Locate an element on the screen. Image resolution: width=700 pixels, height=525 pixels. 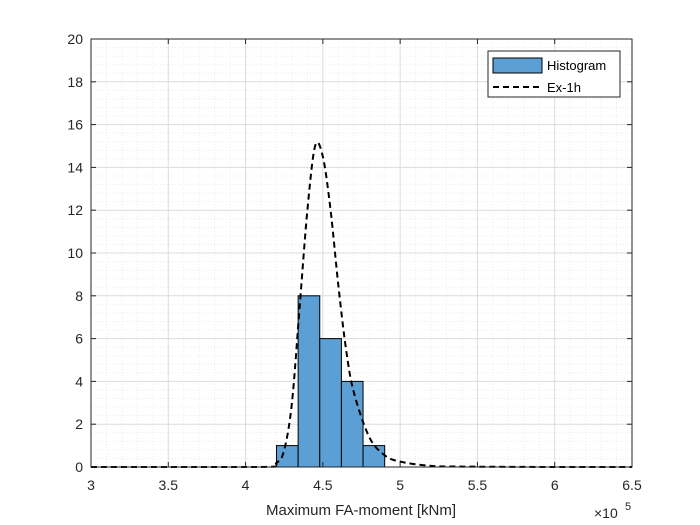
y-tick-label: 0 is located at coordinates (79, 467).